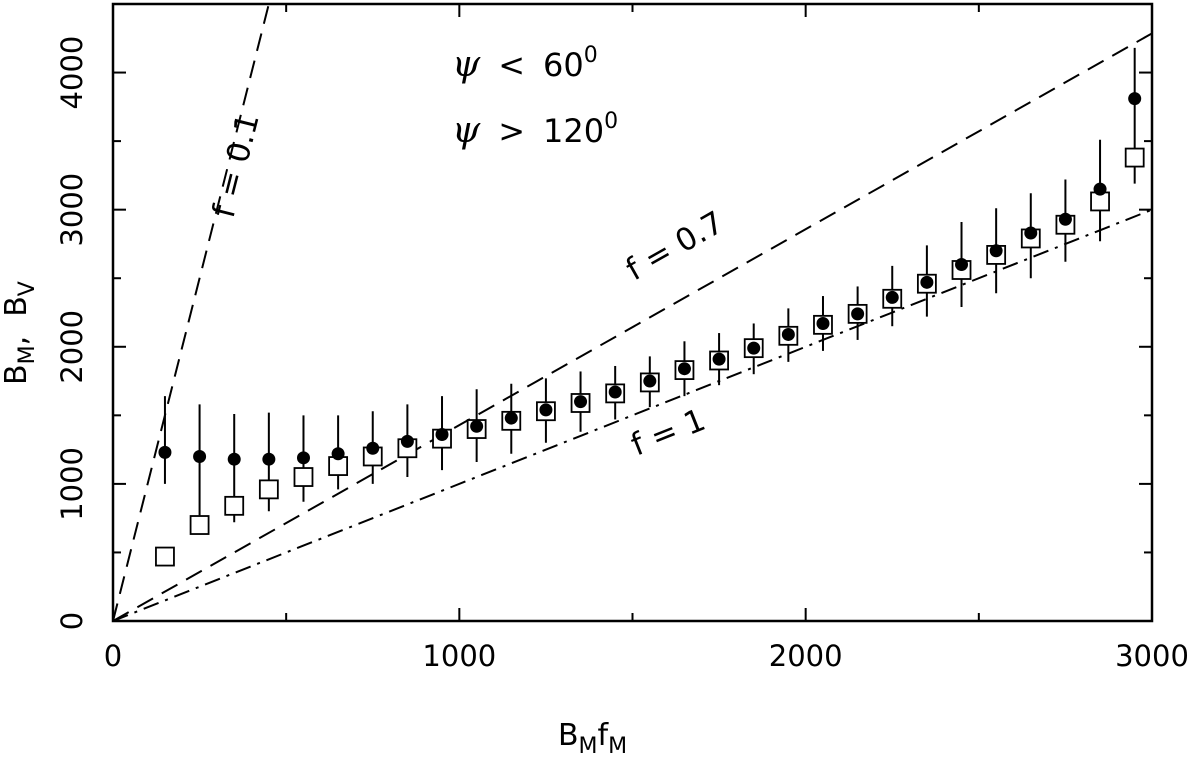 The width and height of the screenshot is (1200, 762). What do you see at coordinates (72, 73) in the screenshot?
I see `y-tick-label-4: 4000` at bounding box center [72, 73].